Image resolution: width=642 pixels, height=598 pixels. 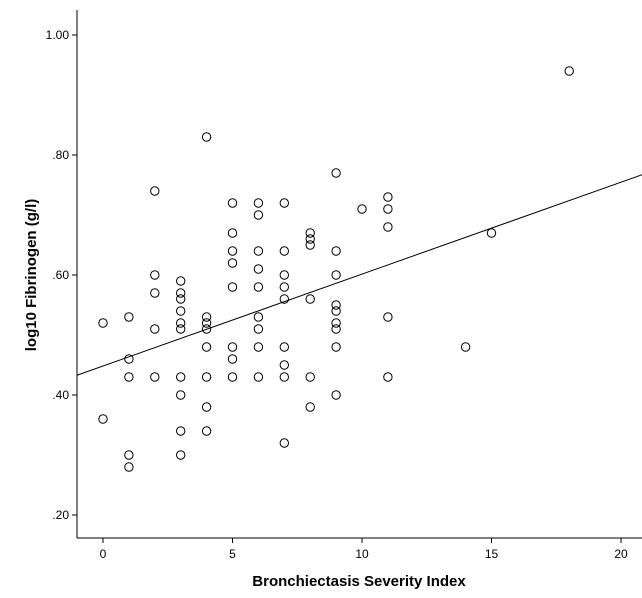 What do you see at coordinates (60, 155) in the screenshot?
I see `y-tick-label: .80` at bounding box center [60, 155].